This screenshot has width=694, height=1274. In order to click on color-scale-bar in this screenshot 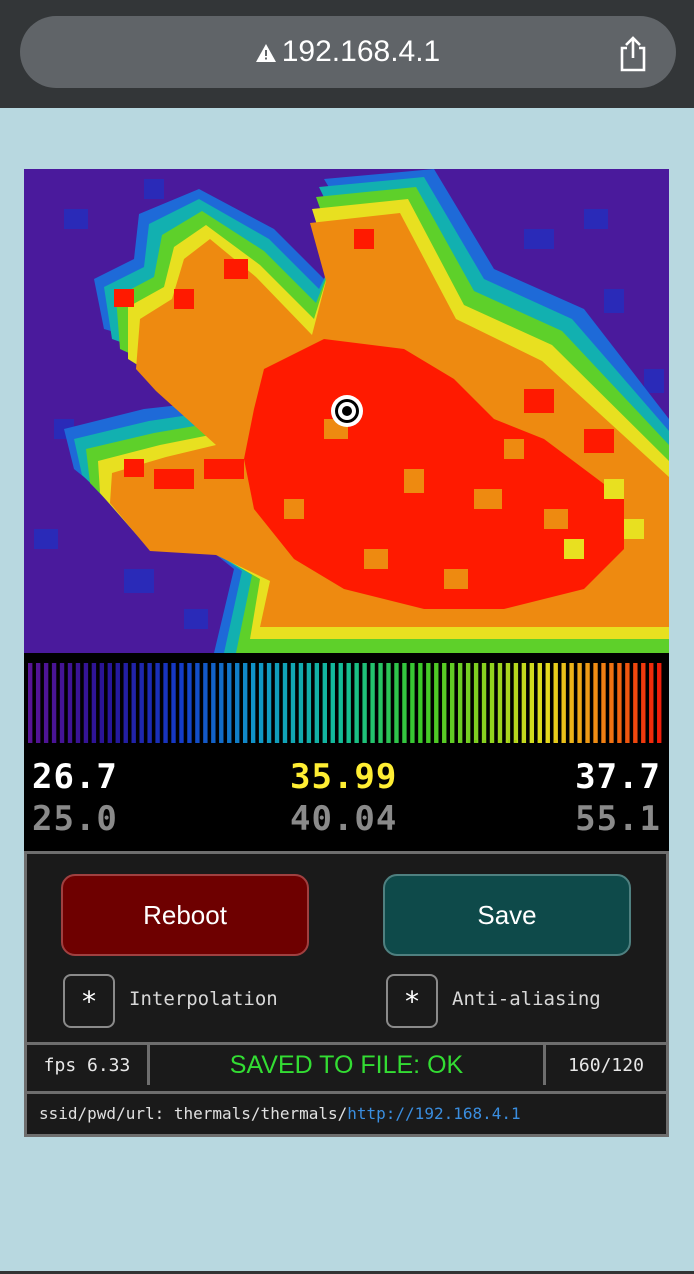, I will do `click(346, 702)`.